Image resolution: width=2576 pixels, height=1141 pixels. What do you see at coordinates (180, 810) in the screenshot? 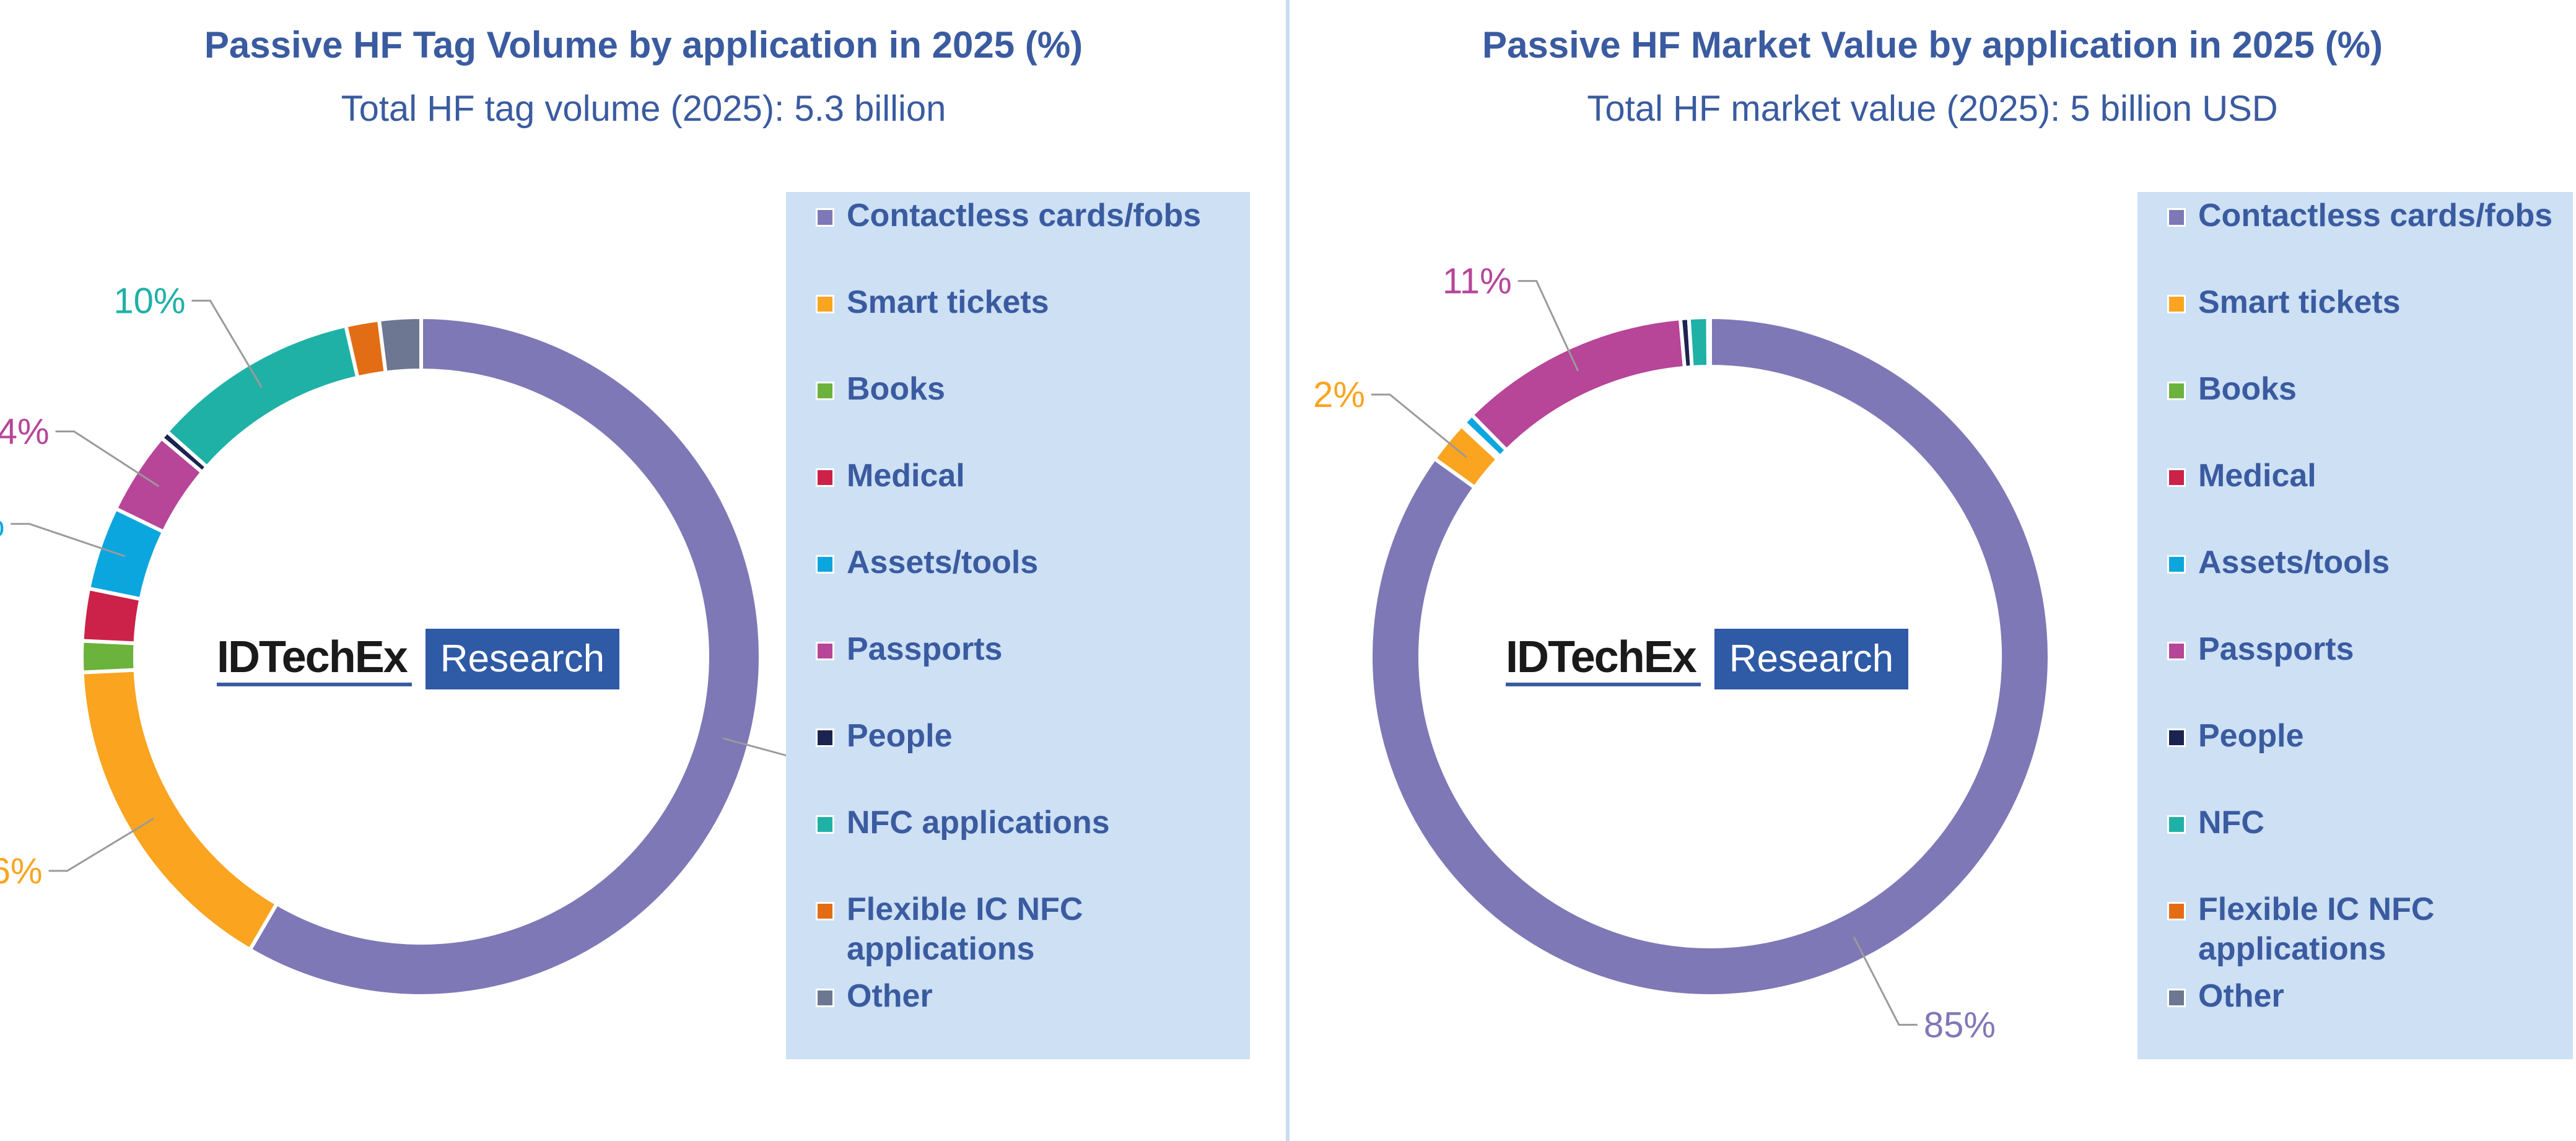
I see `donut-slice-smart-tickets` at bounding box center [180, 810].